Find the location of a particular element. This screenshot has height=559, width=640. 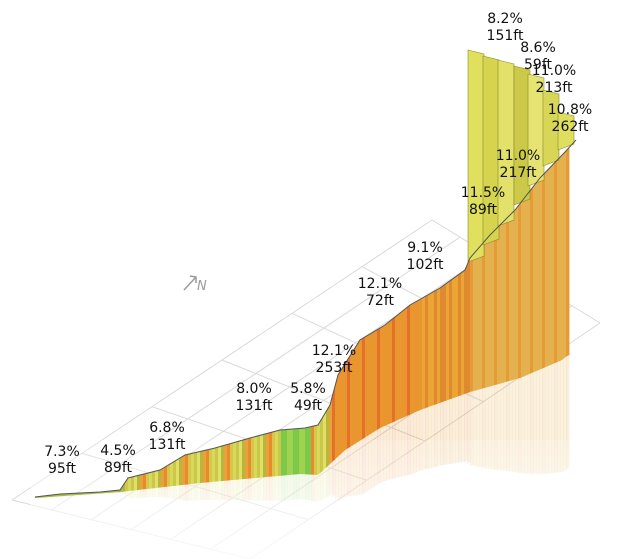

segment-label: 8.6%59ft is located at coordinates (538, 56).